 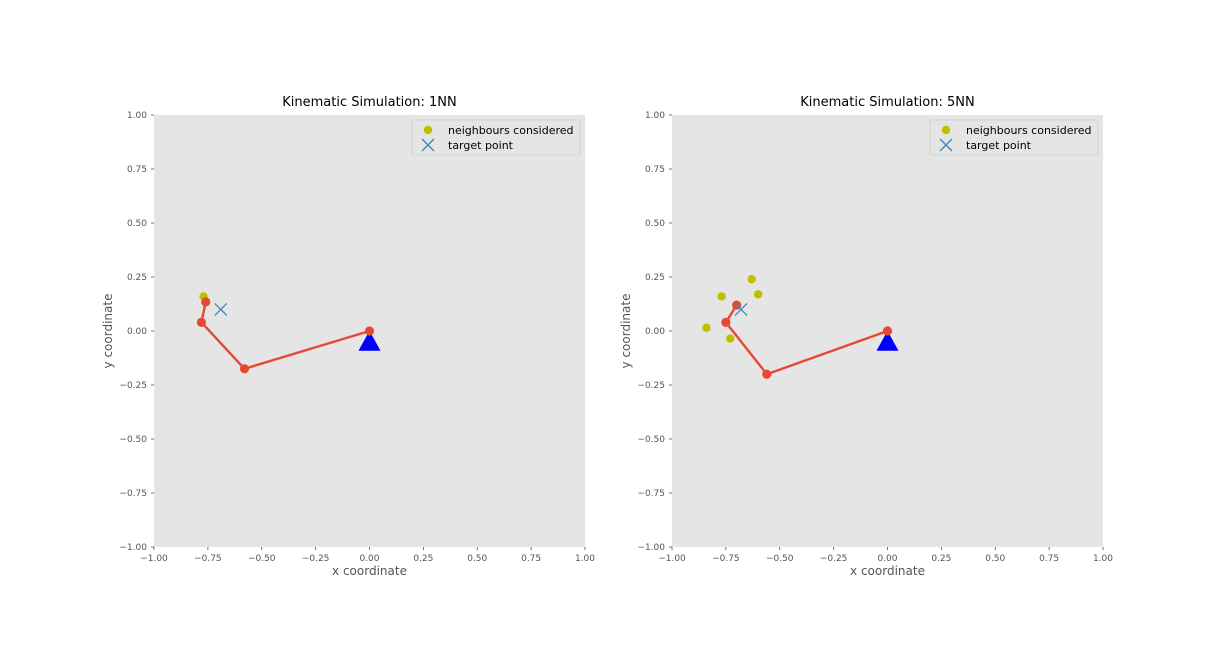 I want to click on chart-title: Kinematic Simulation: 5NN, so click(x=887, y=102).